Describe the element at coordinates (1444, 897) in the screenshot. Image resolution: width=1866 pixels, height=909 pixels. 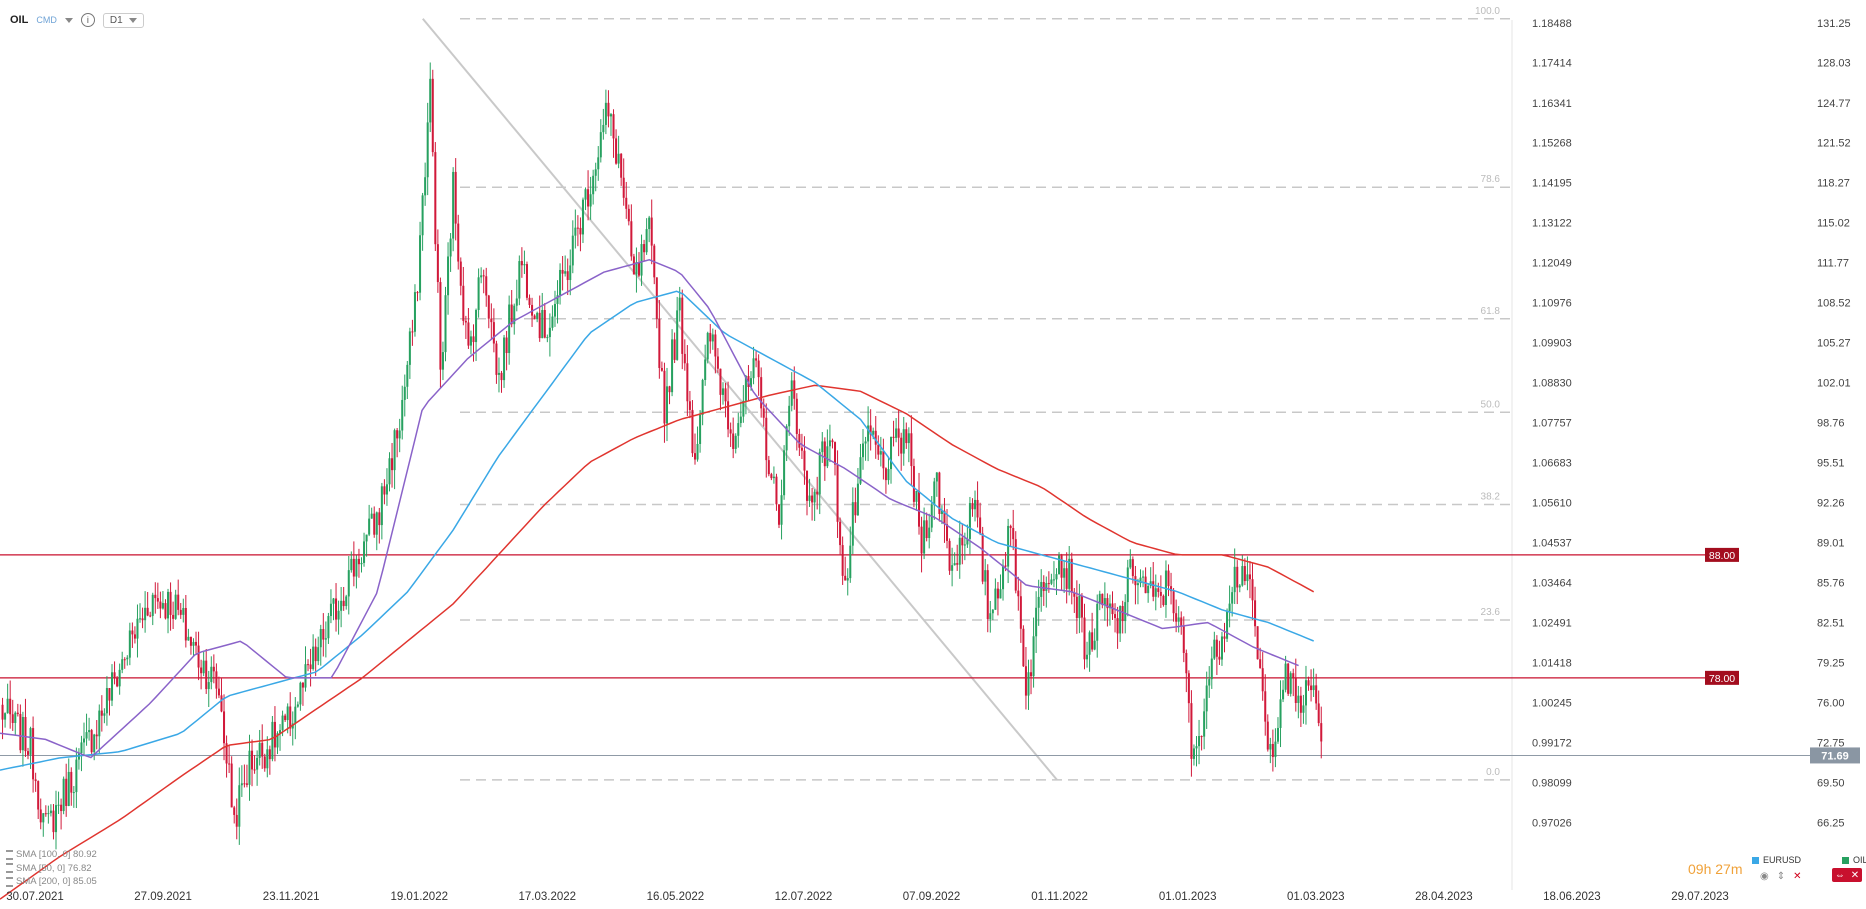
I see `x-tick-label: 28.04.2023` at that location.